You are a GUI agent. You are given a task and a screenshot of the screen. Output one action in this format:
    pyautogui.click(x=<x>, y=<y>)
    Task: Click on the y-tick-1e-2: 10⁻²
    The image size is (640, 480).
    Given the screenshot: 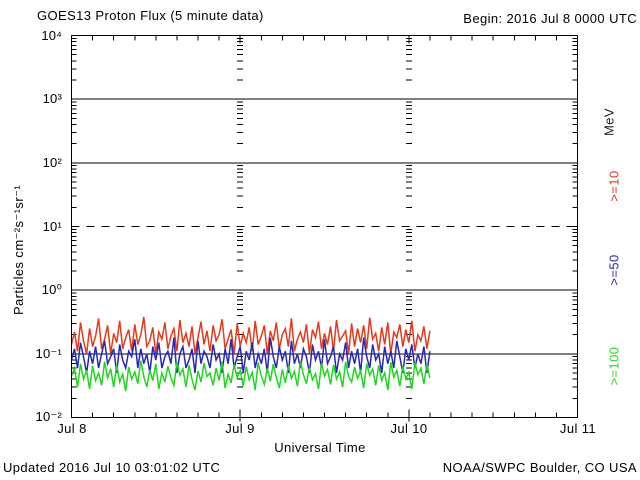 What is the action you would take?
    pyautogui.click(x=48, y=416)
    